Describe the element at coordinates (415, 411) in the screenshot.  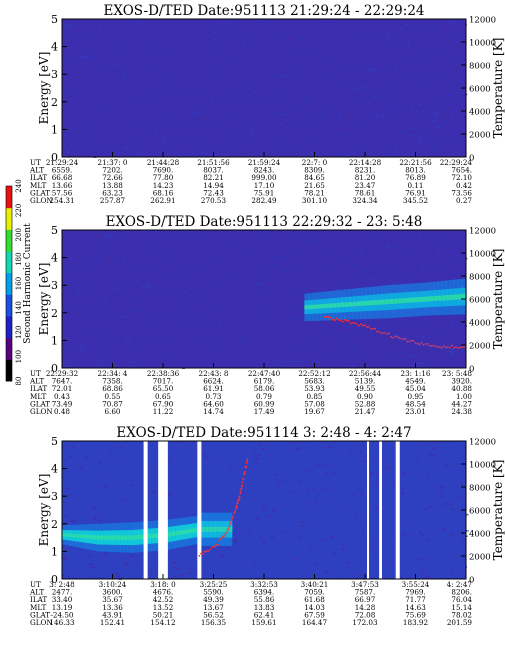
I see `ephemeris-value: 23.01` at that location.